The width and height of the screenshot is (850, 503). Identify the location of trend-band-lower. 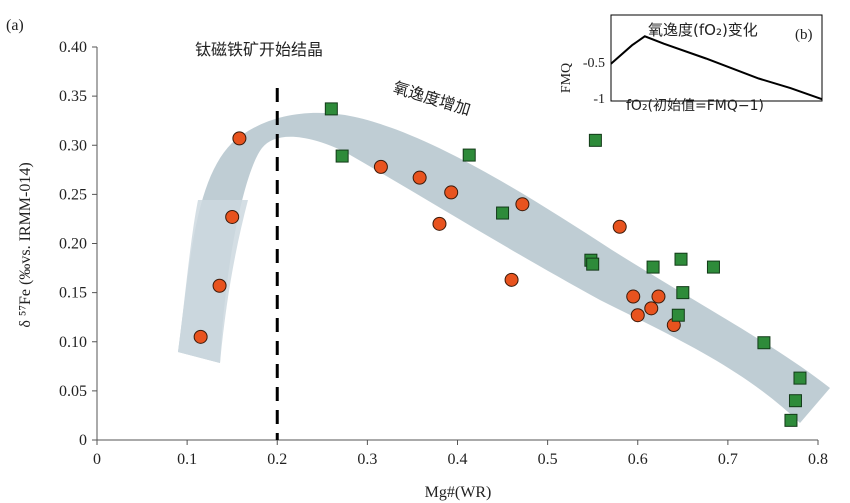
(213, 281).